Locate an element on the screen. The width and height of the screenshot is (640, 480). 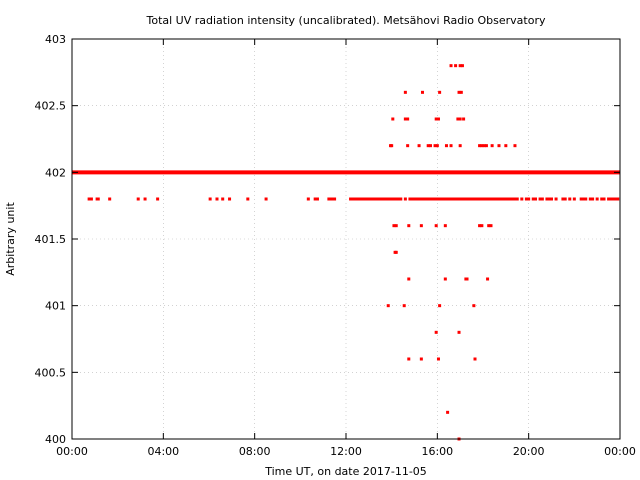
y-tick-label: 403 is located at coordinates (55, 39).